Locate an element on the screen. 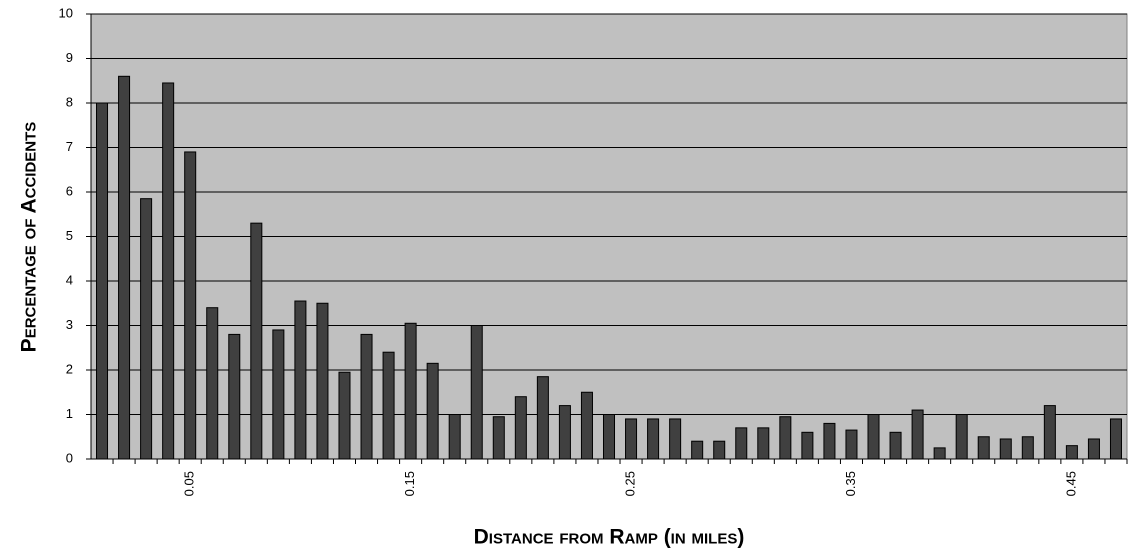 The width and height of the screenshot is (1130, 552). y-tick-label: 1 is located at coordinates (69, 413).